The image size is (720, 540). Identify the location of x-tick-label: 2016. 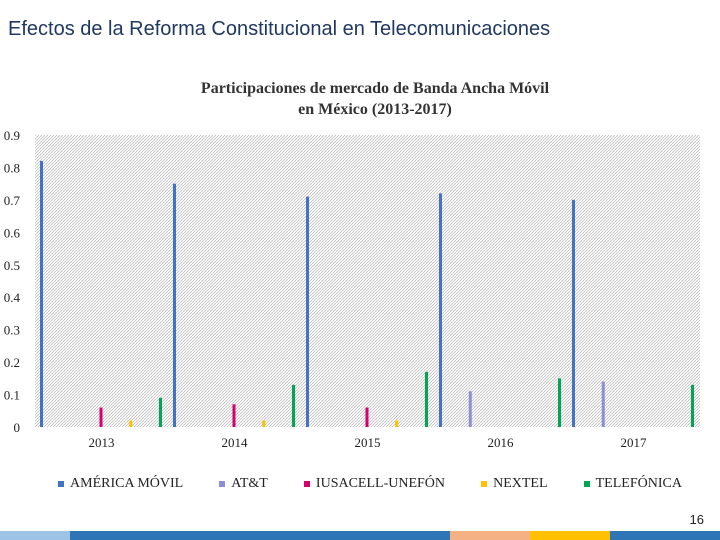
(501, 442).